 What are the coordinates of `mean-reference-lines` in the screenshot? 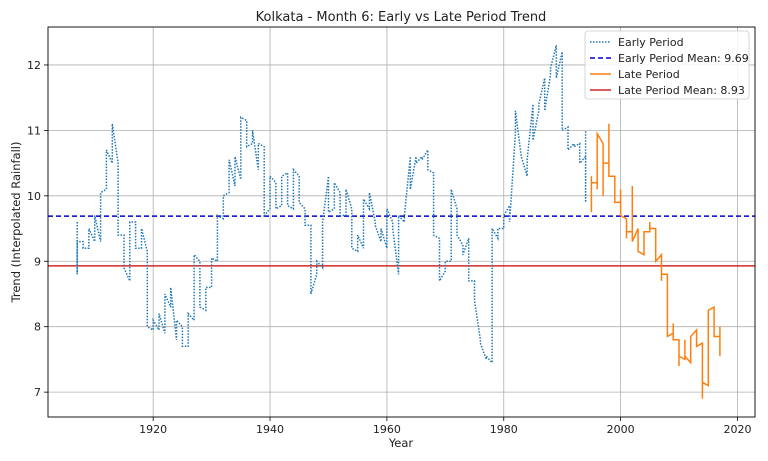 It's located at (401, 241).